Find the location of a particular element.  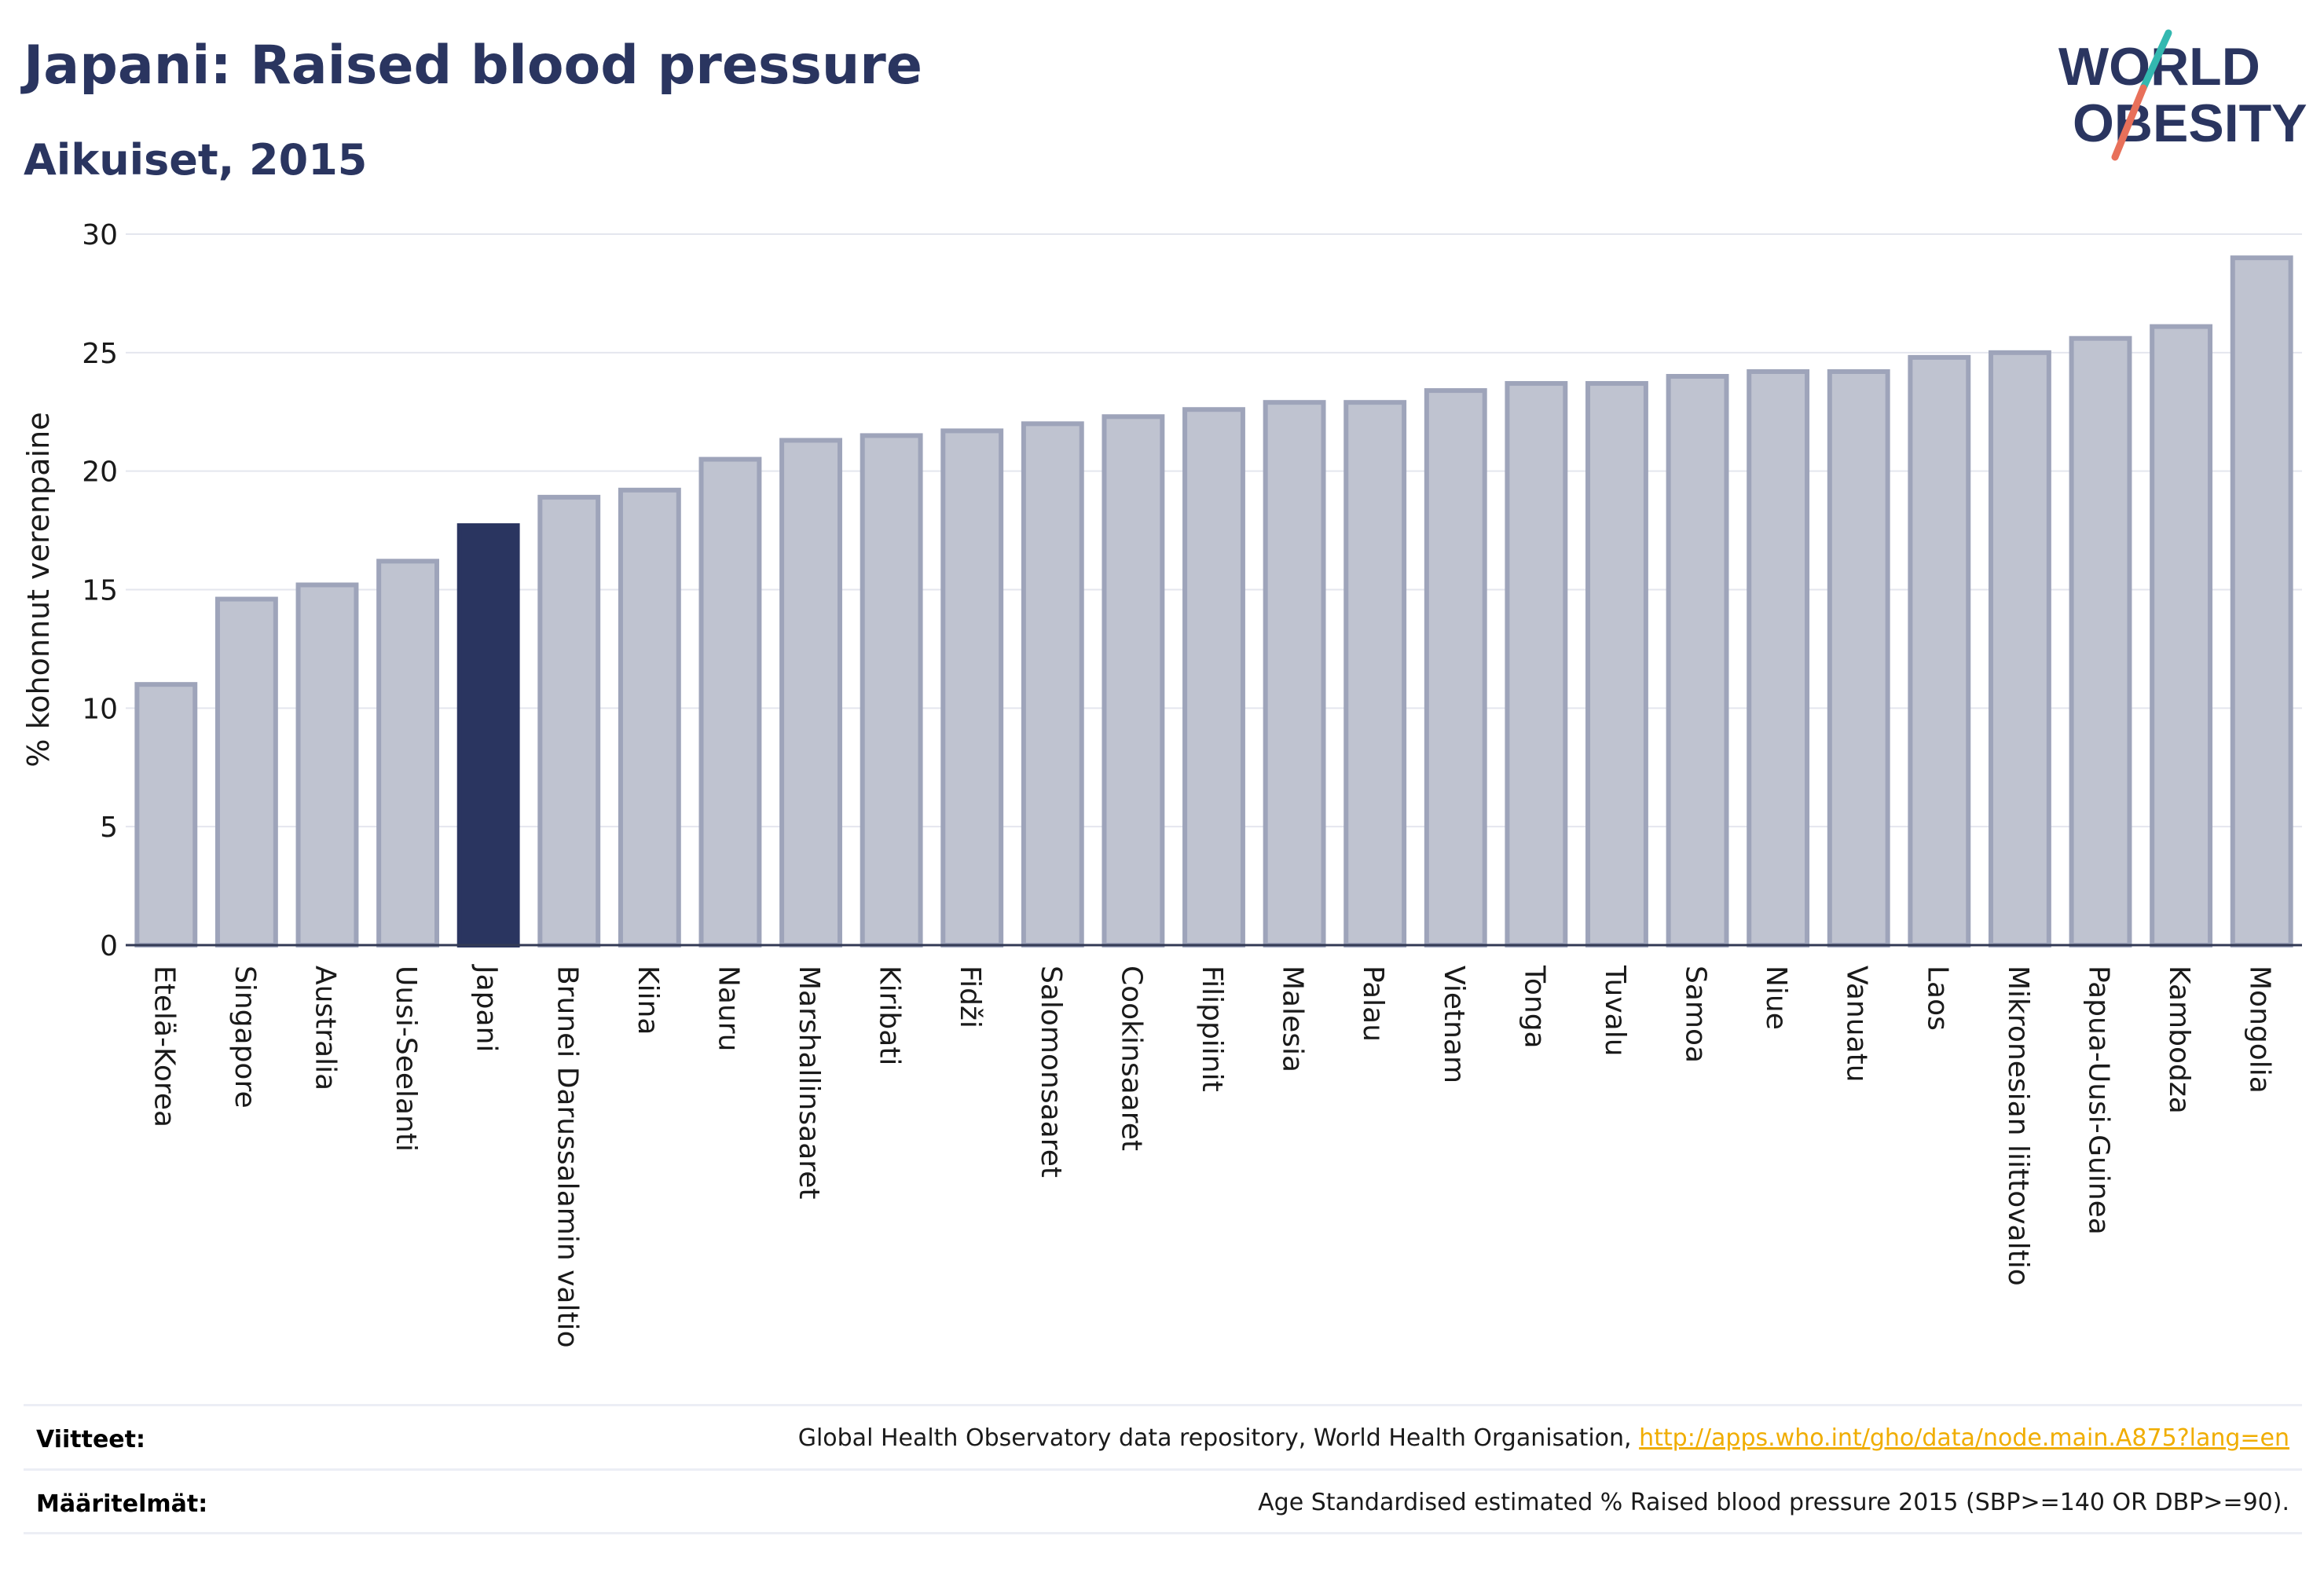

x-tick-label: Mikronesian liittovaltio is located at coordinates (2018, 1126).